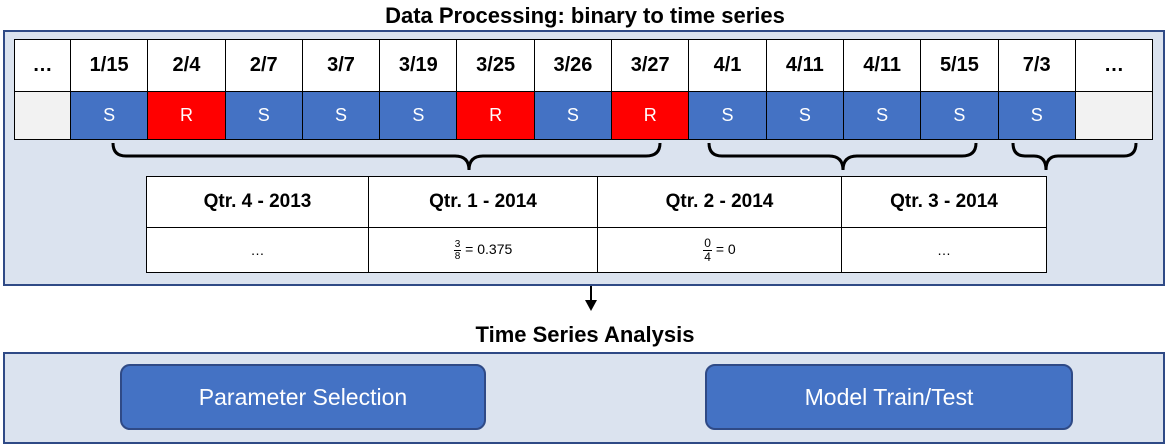  Describe the element at coordinates (585, 334) in the screenshot. I see `time-series-analysis-title: Time Series Analysis` at that location.